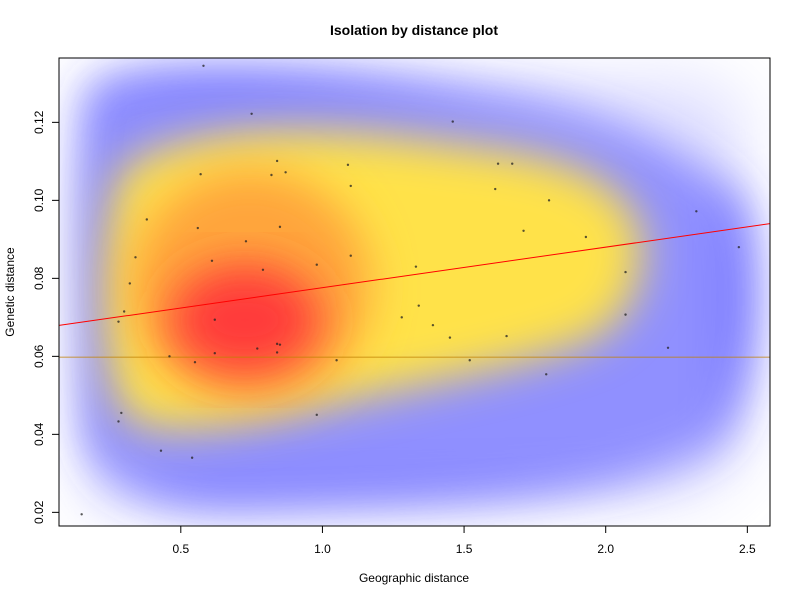  I want to click on y-axis: 0.02 0.04 0.06 0.08 0.10 0.12, so click(46, 317).